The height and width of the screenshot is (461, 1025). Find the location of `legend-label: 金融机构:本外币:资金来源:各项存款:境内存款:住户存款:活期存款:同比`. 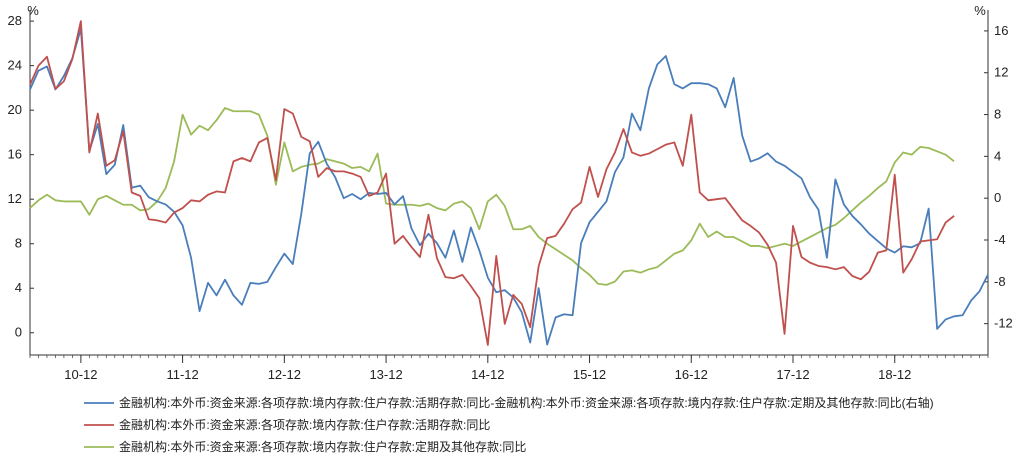

legend-label: 金融机构:本外币:资金来源:各项存款:境内存款:住户存款:活期存款:同比 is located at coordinates (304, 424).